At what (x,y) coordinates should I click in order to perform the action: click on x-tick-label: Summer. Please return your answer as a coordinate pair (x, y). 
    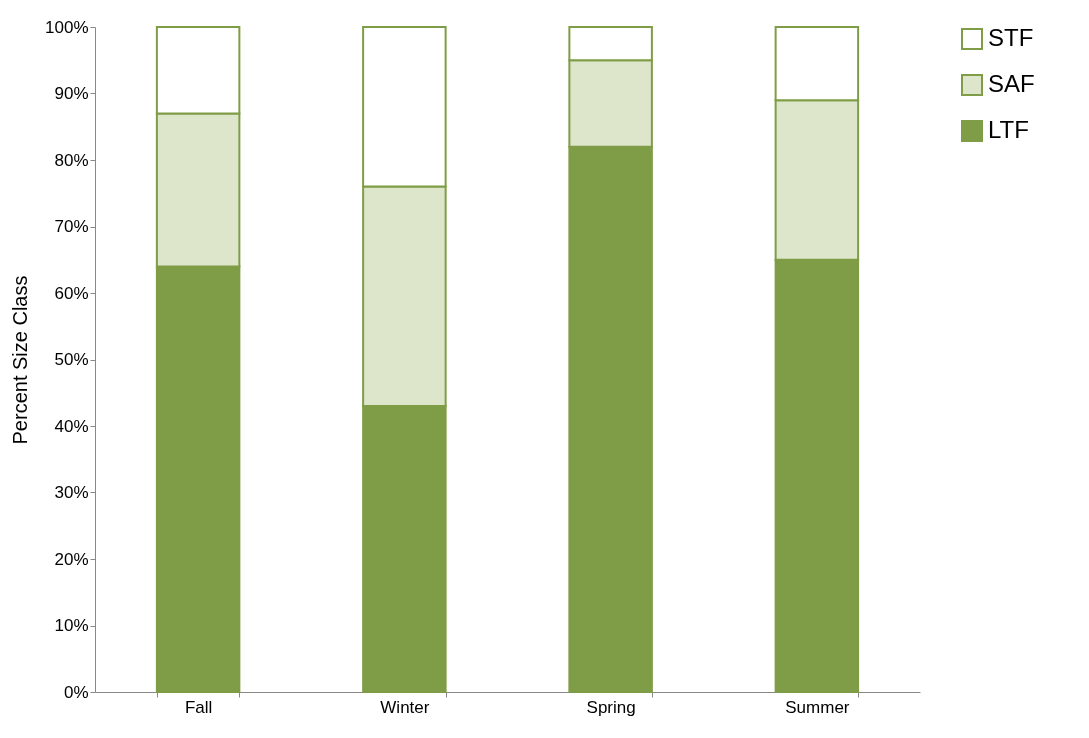
    Looking at the image, I should click on (817, 707).